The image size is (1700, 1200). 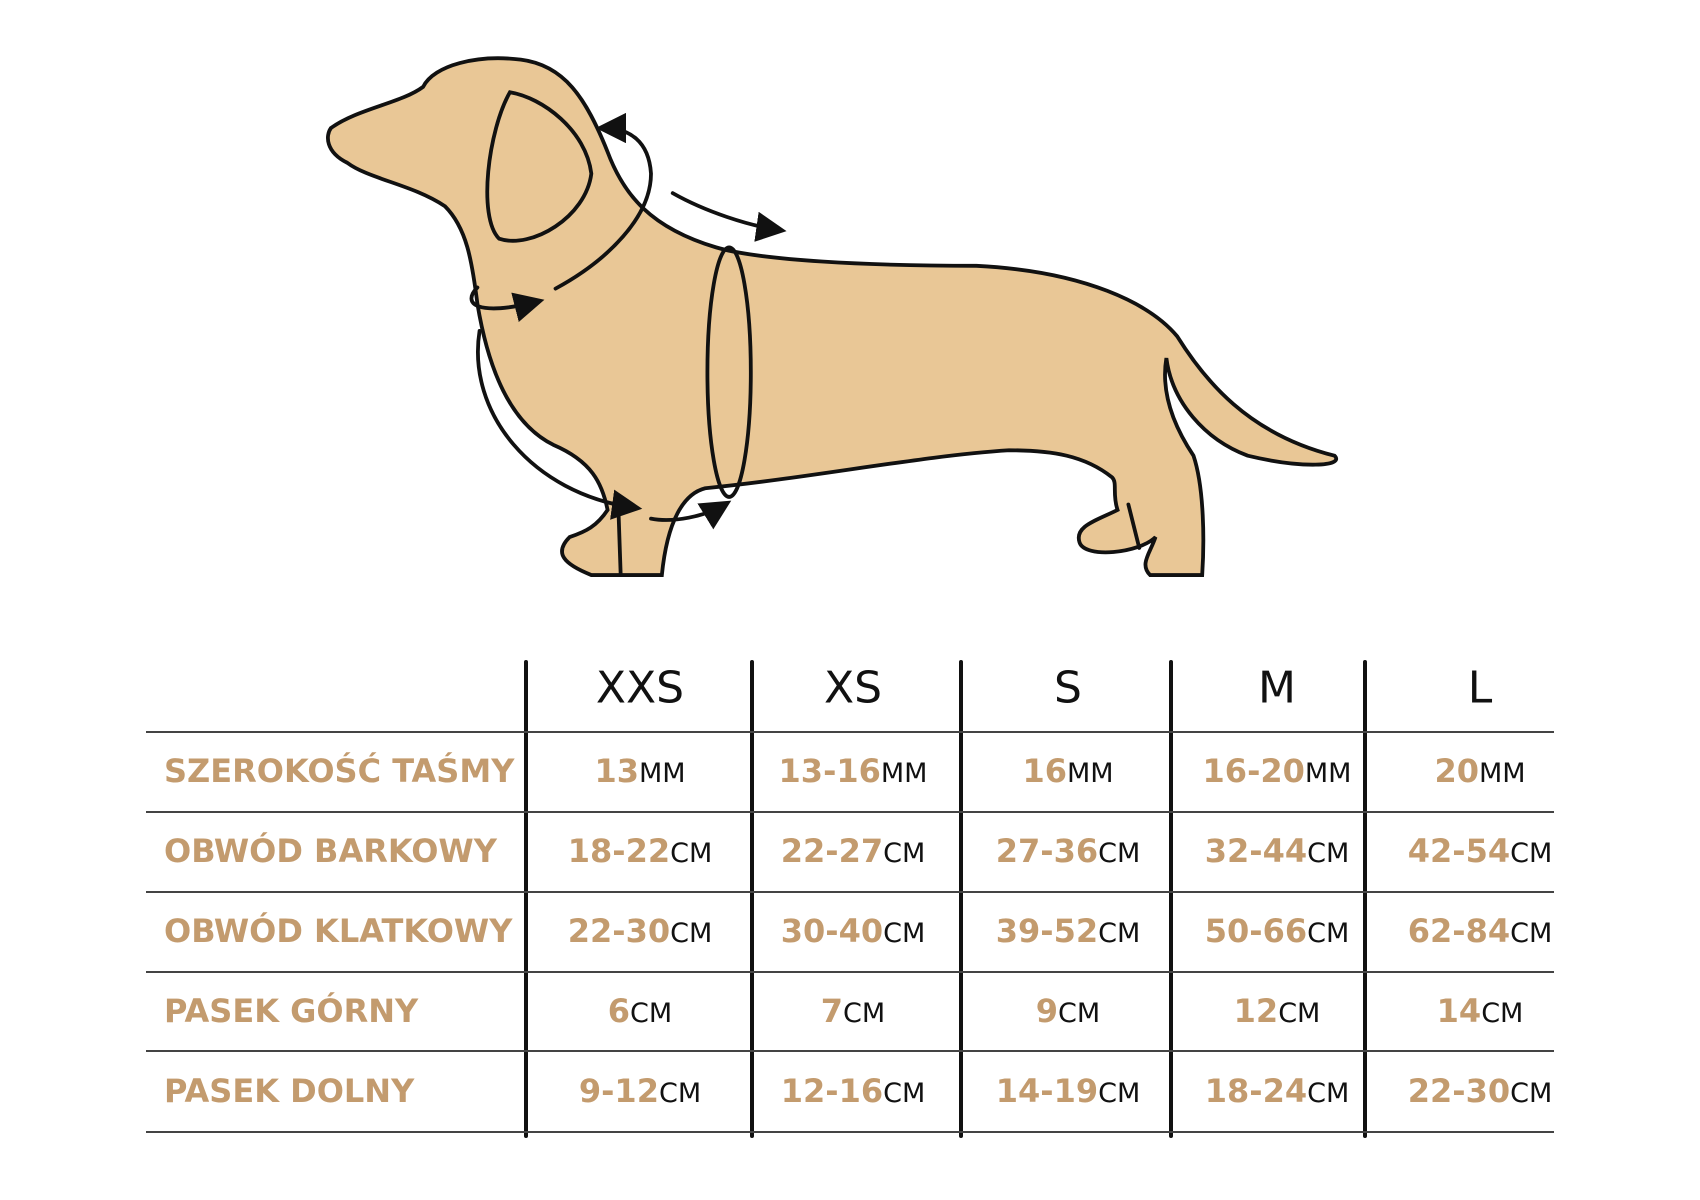 What do you see at coordinates (853, 688) in the screenshot?
I see `size-header: XS` at bounding box center [853, 688].